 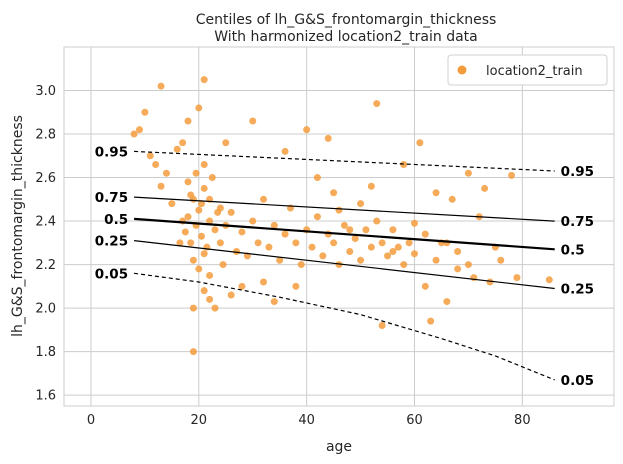 What do you see at coordinates (45, 352) in the screenshot?
I see `y-tick-label: 1.8` at bounding box center [45, 352].